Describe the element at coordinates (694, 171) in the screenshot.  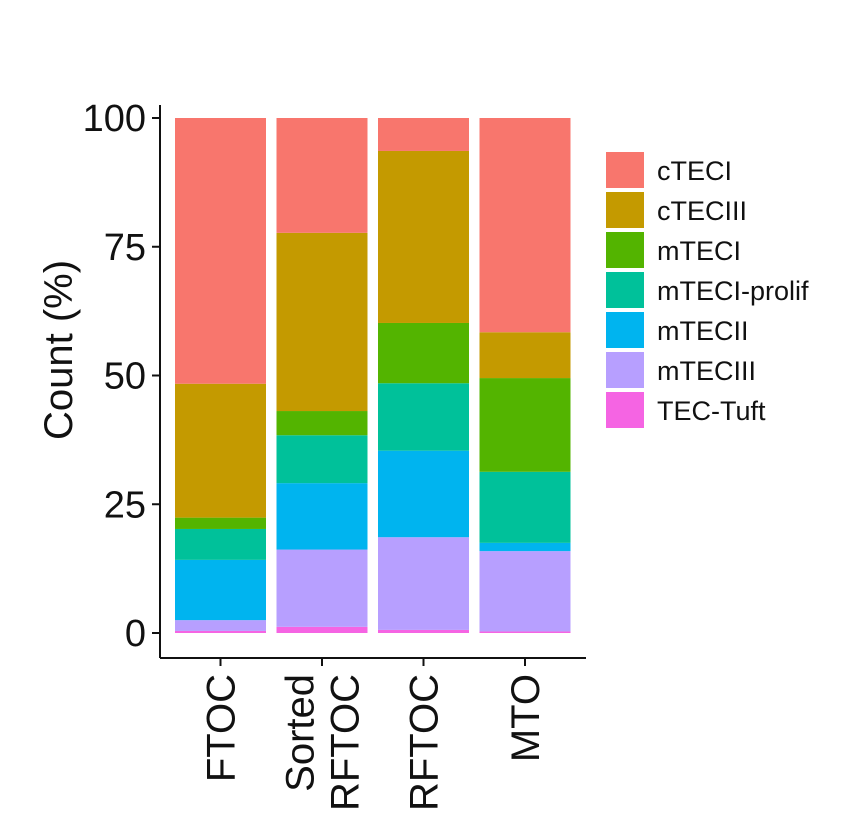
I see `legend-label-cteci: cTECI` at that location.